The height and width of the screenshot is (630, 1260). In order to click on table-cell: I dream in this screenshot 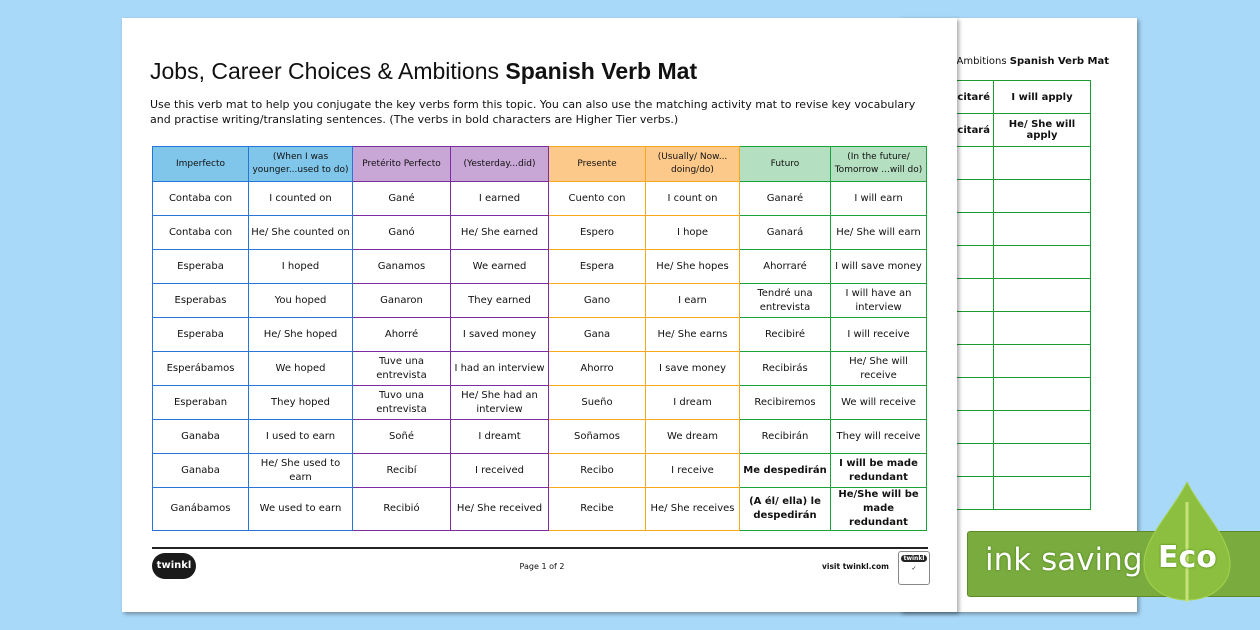, I will do `click(692, 402)`.